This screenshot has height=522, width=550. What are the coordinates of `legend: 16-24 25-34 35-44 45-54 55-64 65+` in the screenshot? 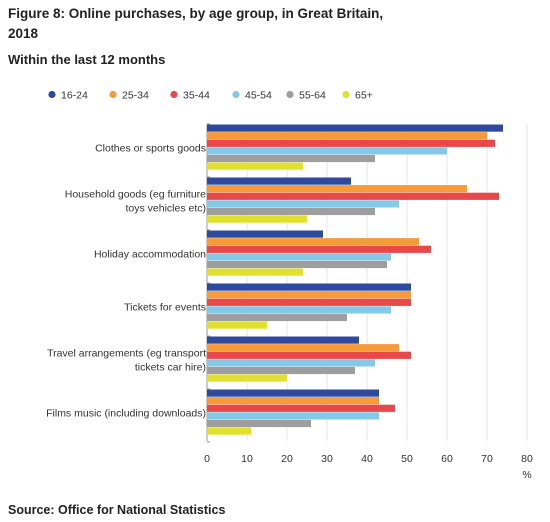 It's located at (210, 96).